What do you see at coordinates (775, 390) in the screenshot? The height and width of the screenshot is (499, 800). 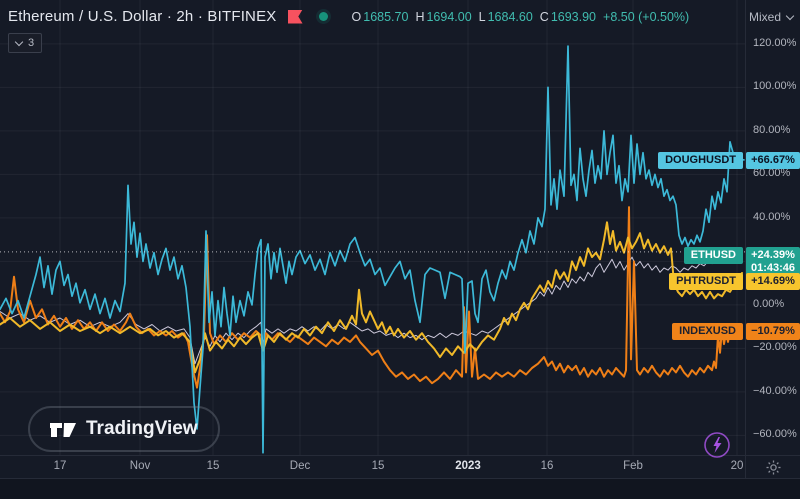 I see `y-axis-label: −40.00%` at bounding box center [775, 390].